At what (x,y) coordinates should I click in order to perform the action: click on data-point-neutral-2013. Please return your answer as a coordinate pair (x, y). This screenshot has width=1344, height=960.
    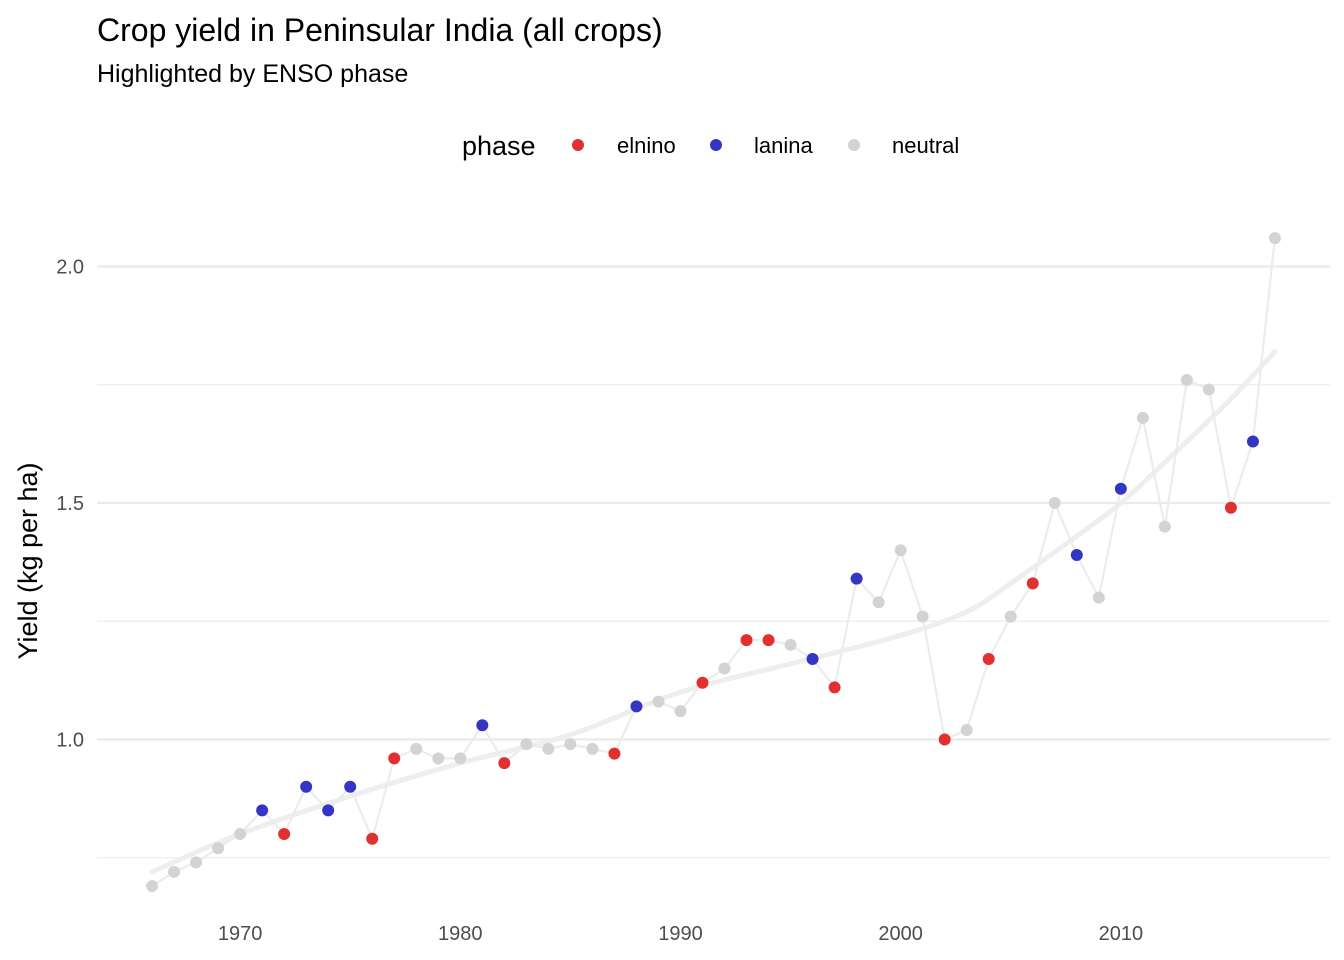
    Looking at the image, I should click on (1186, 380).